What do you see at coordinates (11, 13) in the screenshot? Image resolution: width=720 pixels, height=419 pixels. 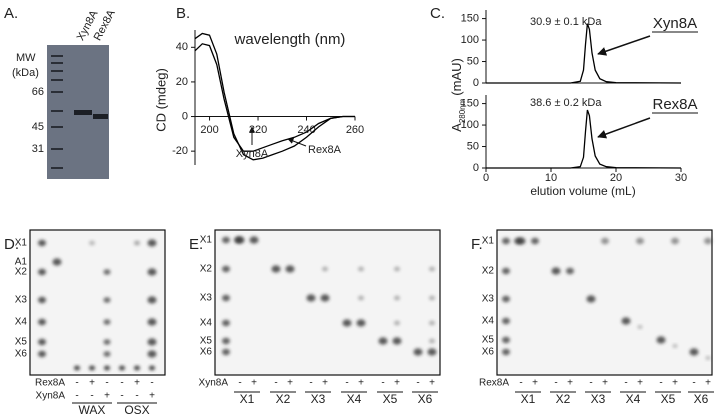 I see `panel-label: A.` at bounding box center [11, 13].